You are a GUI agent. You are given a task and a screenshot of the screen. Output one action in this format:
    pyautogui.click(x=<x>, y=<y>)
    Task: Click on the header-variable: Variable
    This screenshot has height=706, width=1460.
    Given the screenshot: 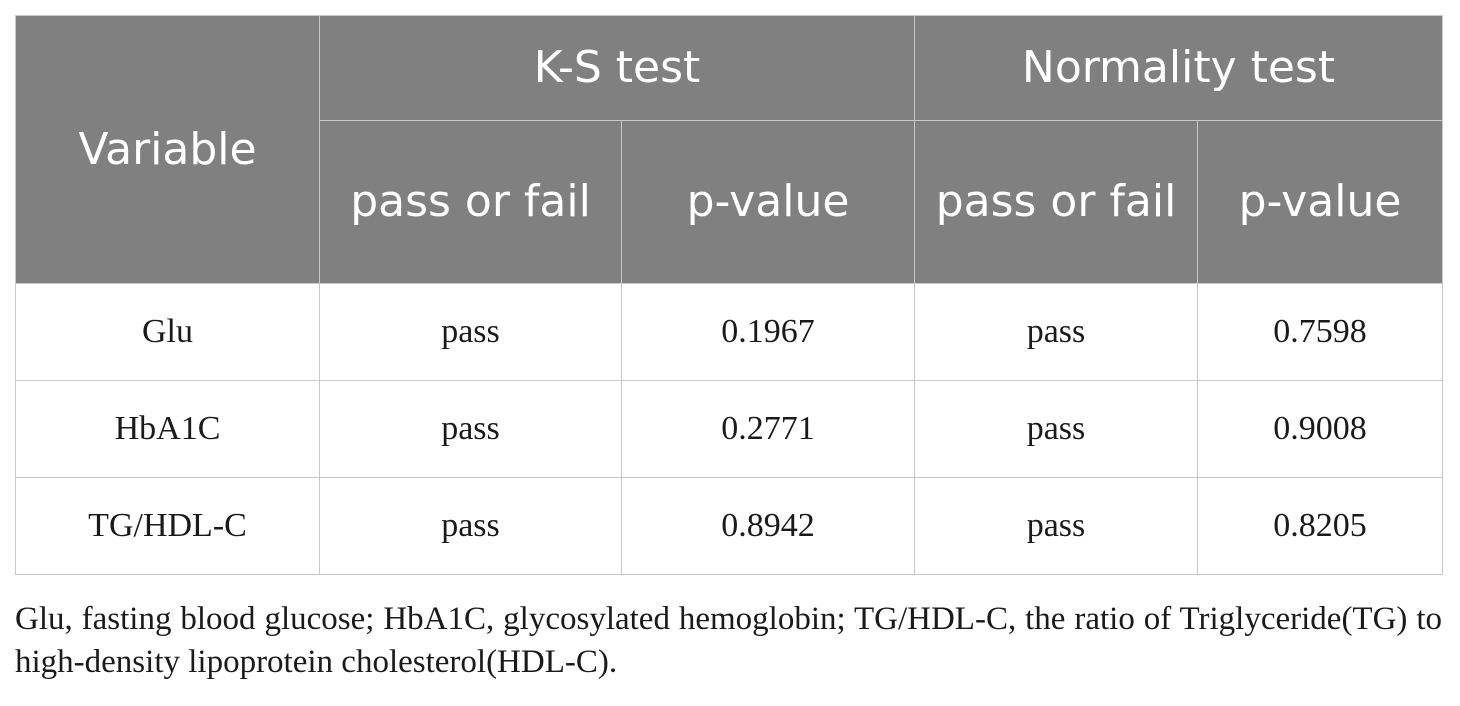 What is the action you would take?
    pyautogui.click(x=167, y=149)
    